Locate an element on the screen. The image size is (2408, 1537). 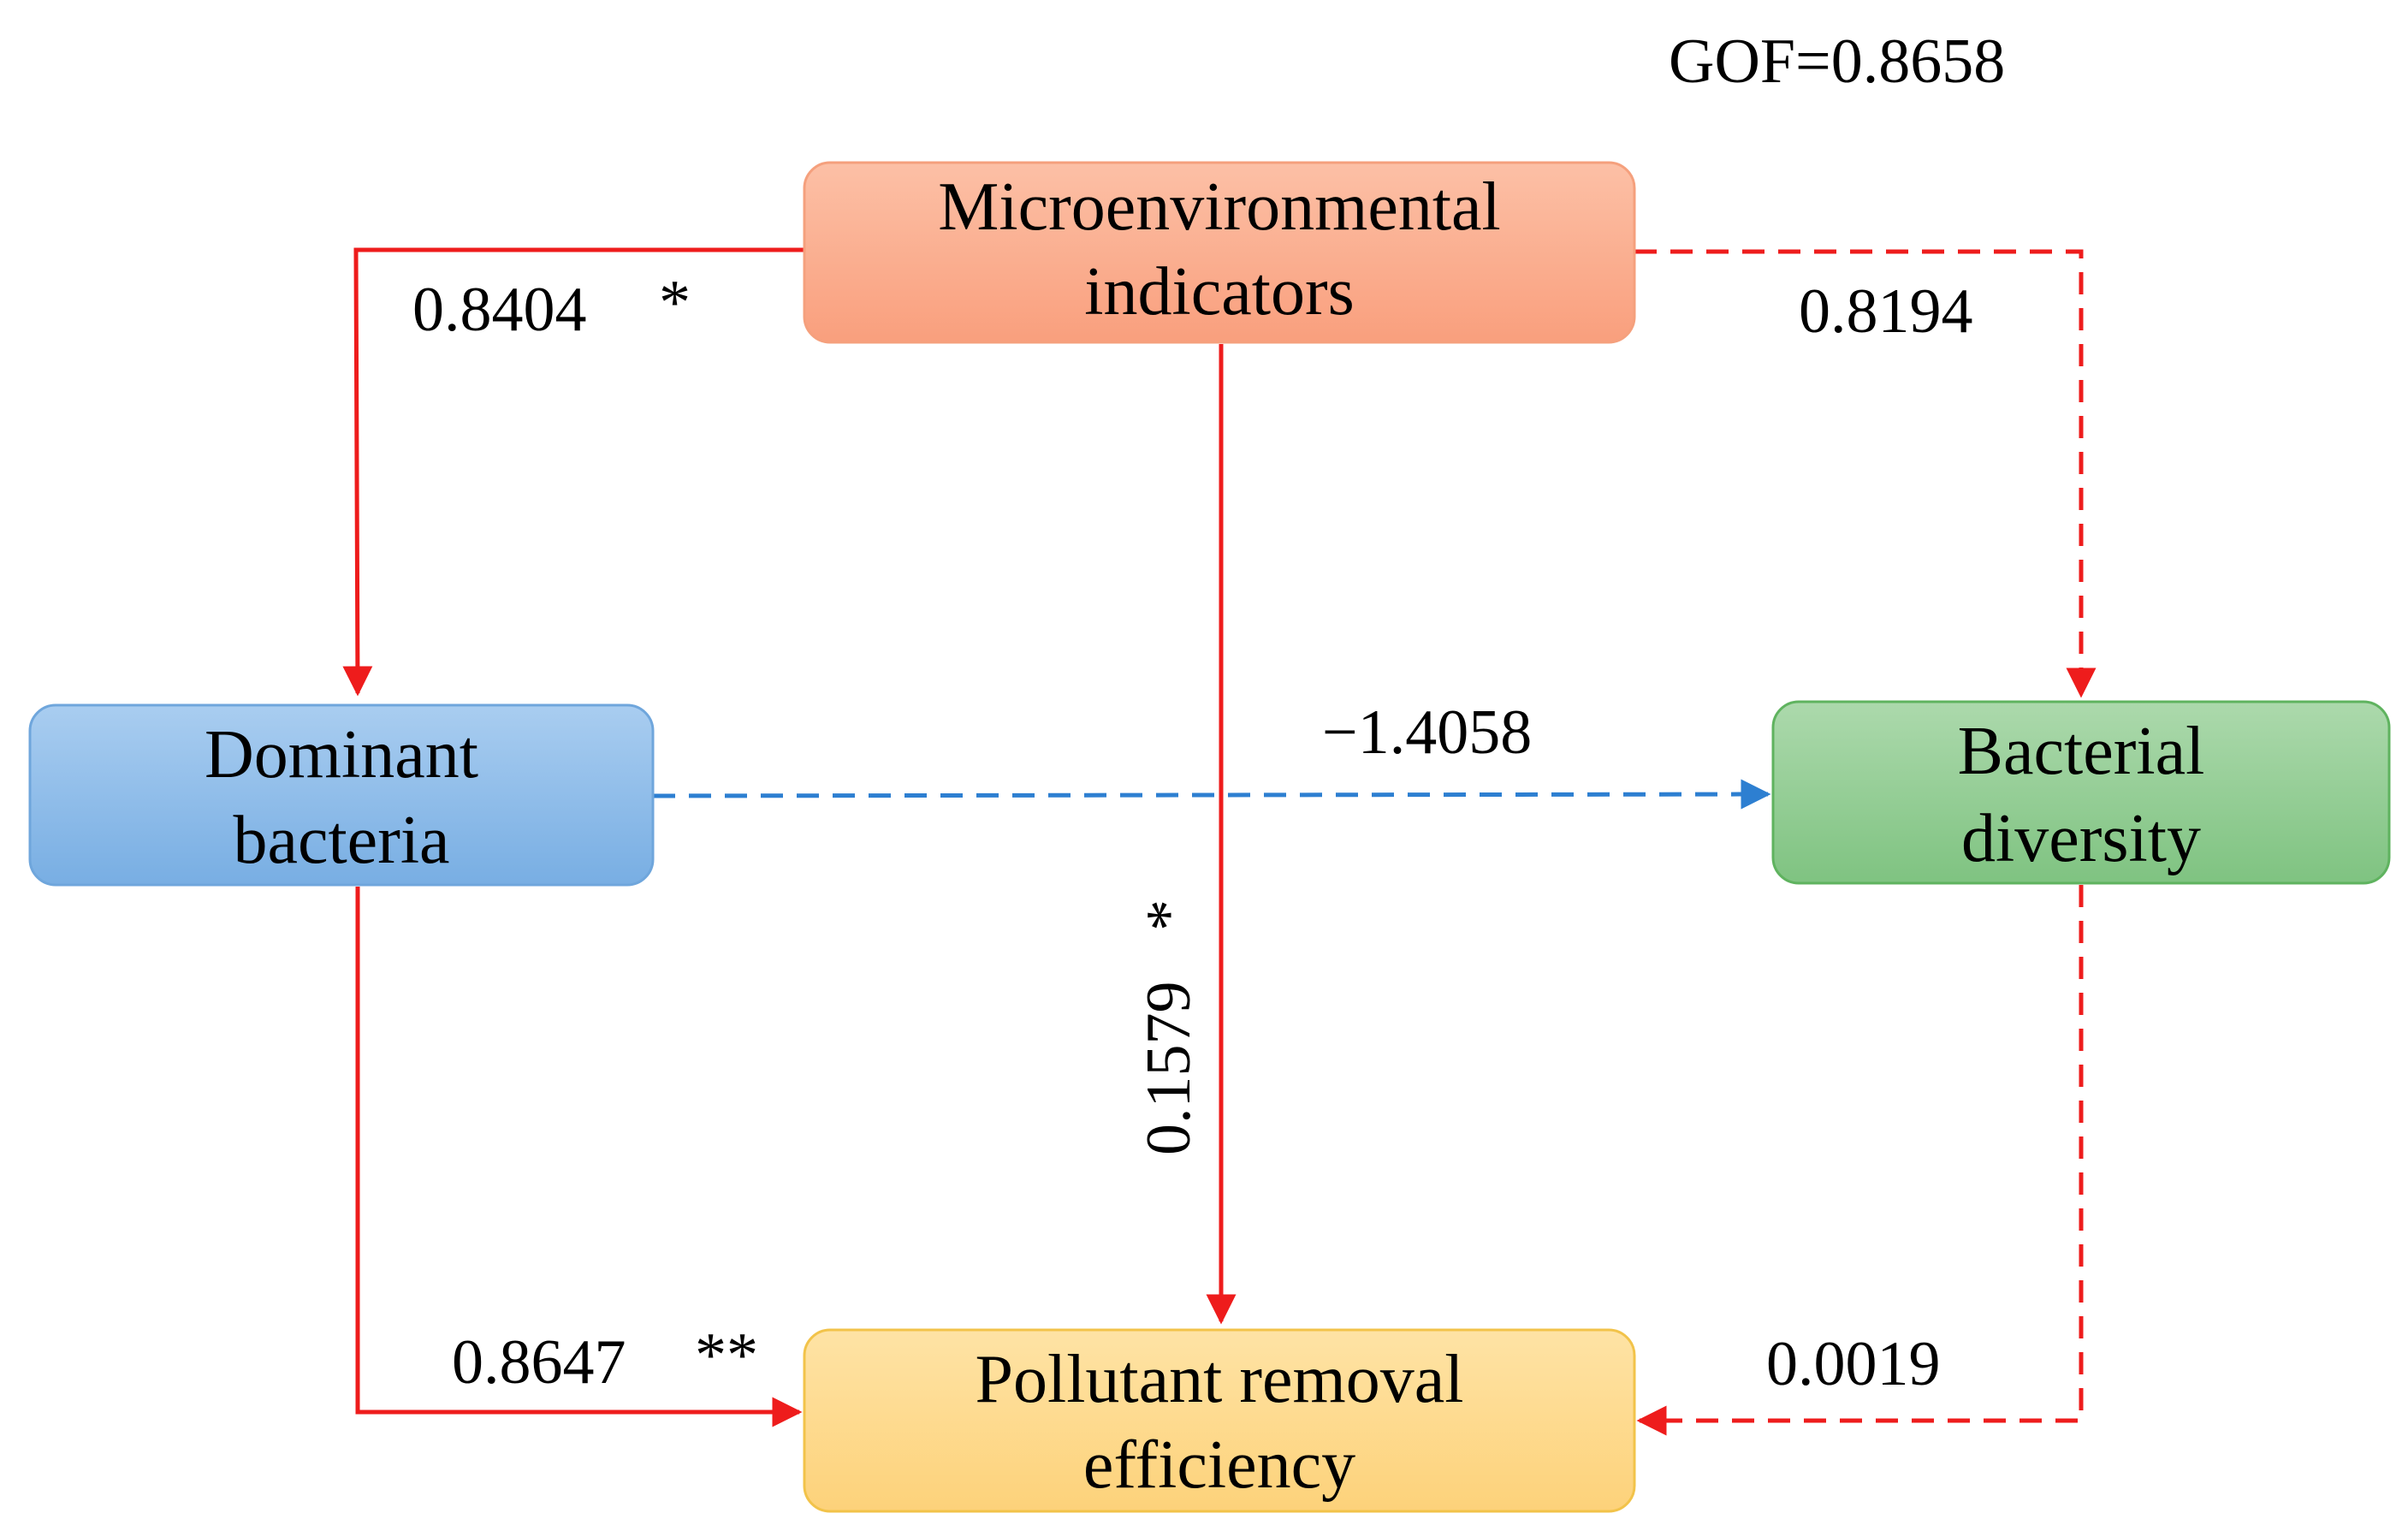
node-bacterial-diversity: Bacterial diversity is located at coordinates (2081, 792).